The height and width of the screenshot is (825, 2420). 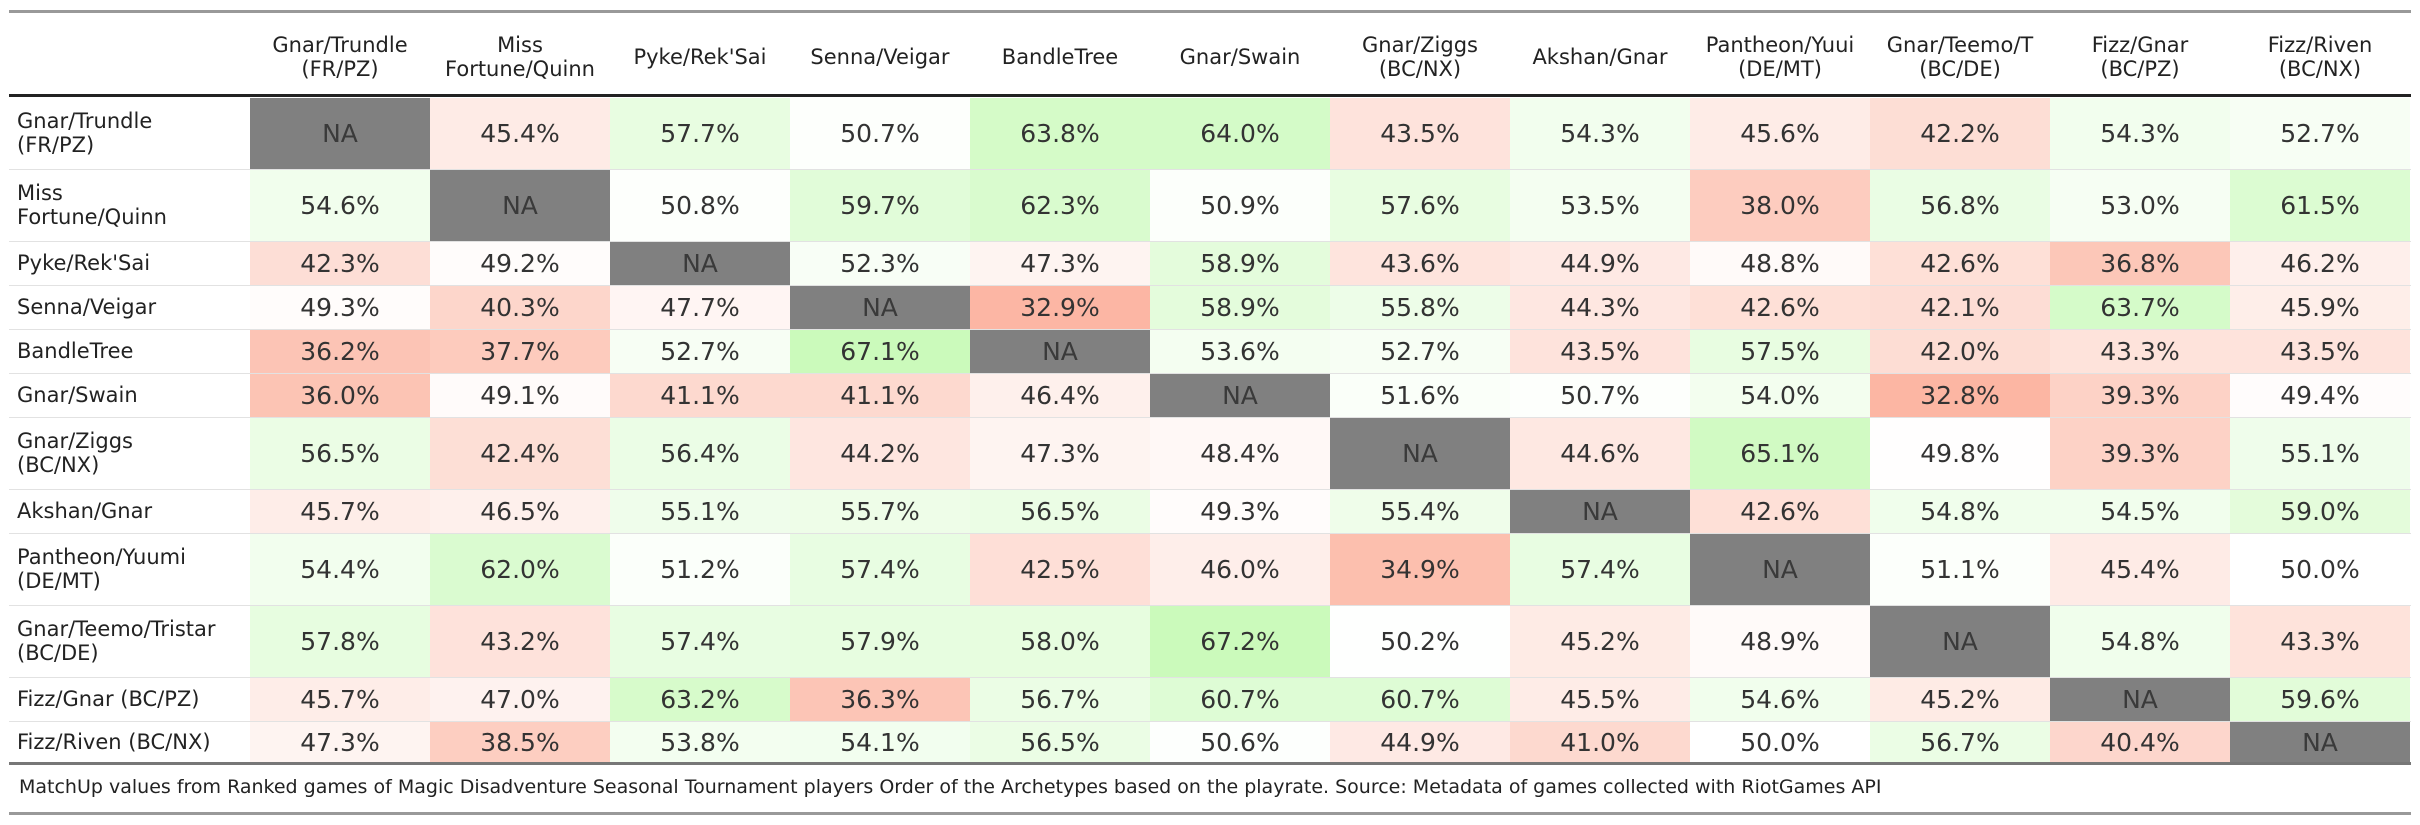 What do you see at coordinates (340, 263) in the screenshot?
I see `heatmap-cell: 42.3%` at bounding box center [340, 263].